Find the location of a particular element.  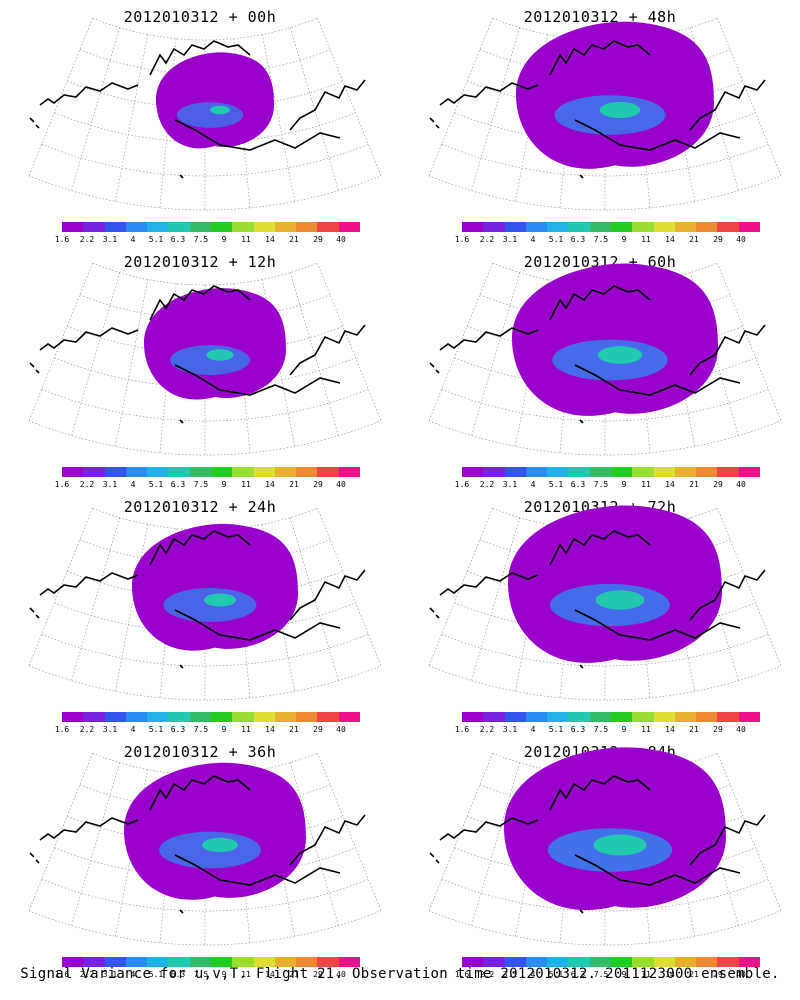

colorbar-tick-label: 4 is located at coordinates (133, 729).